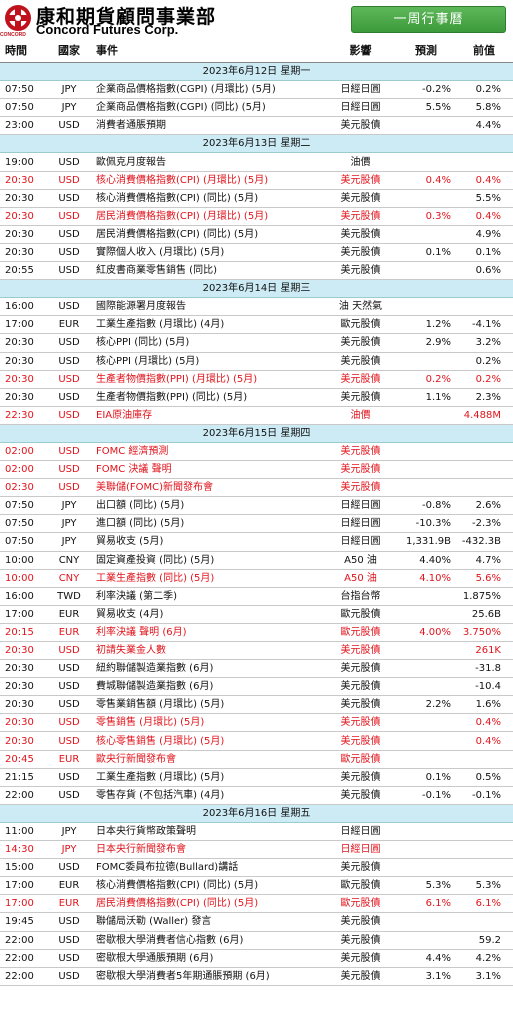 Image resolution: width=513 pixels, height=1024 pixels. I want to click on table-row: 22:00 USD 零售存貨 (不包括汽車) (4月) 美元股債 -0.1% -0.1%, so click(256, 795).